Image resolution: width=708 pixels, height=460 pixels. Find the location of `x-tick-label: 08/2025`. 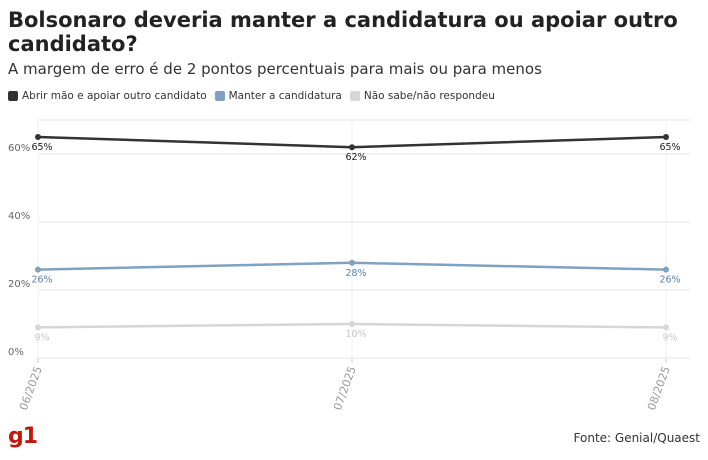

x-tick-label: 08/2025 is located at coordinates (659, 388).